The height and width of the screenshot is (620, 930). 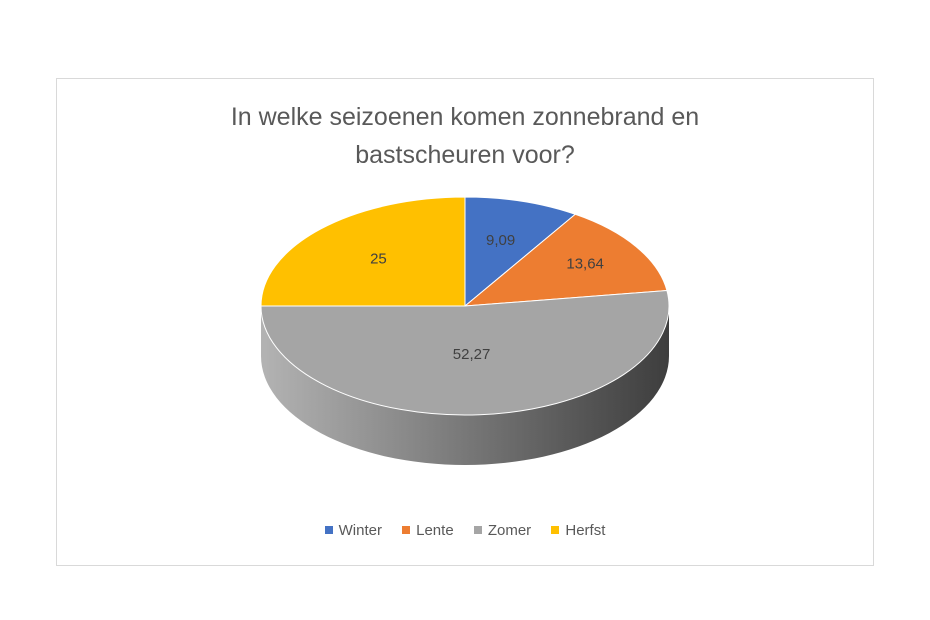 I want to click on legend-item-winter: Winter, so click(x=353, y=530).